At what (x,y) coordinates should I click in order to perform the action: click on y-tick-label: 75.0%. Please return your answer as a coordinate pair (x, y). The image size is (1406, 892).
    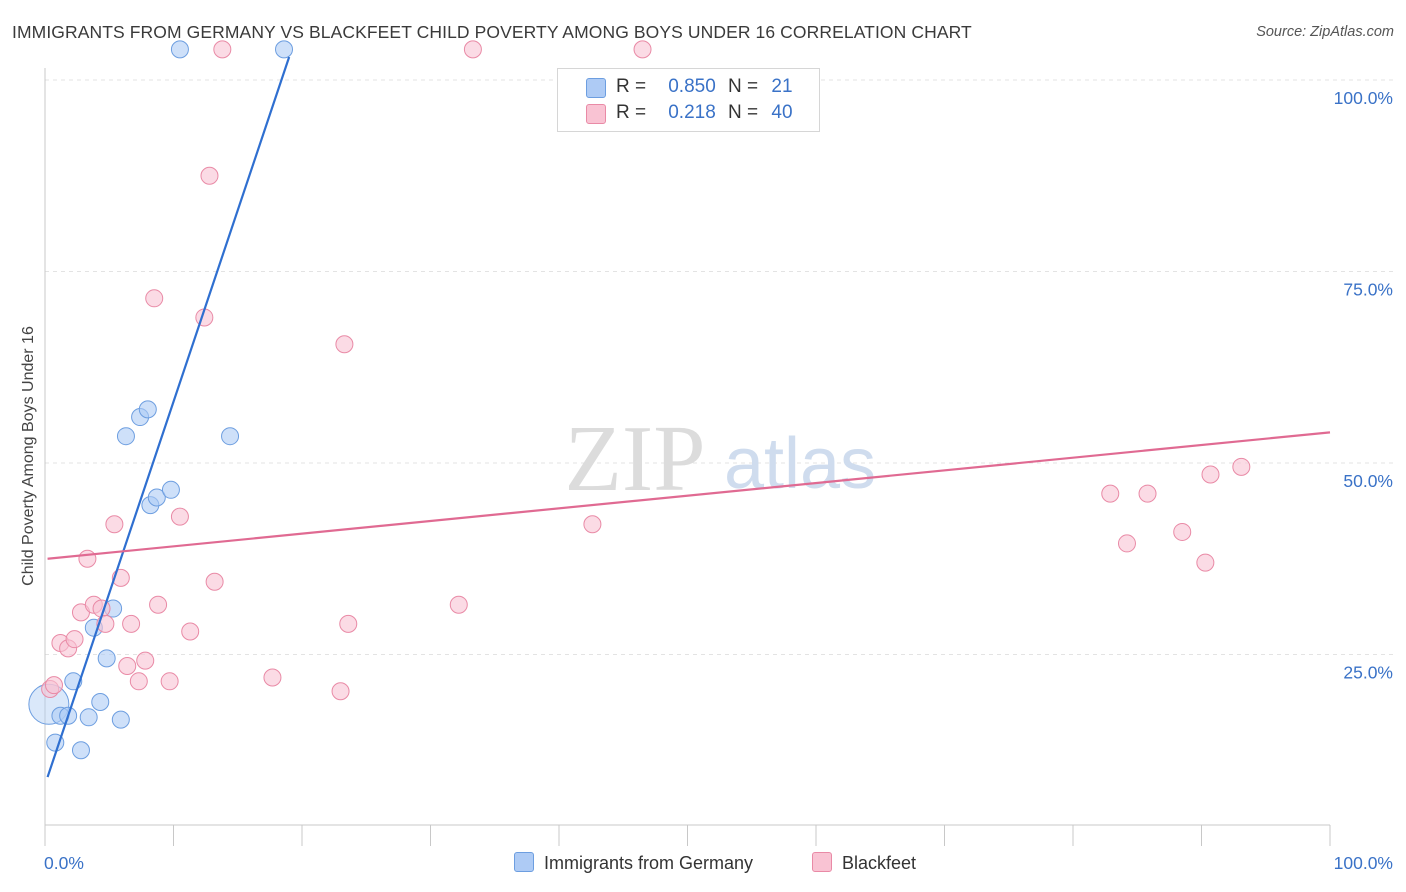
    Looking at the image, I should click on (1368, 290).